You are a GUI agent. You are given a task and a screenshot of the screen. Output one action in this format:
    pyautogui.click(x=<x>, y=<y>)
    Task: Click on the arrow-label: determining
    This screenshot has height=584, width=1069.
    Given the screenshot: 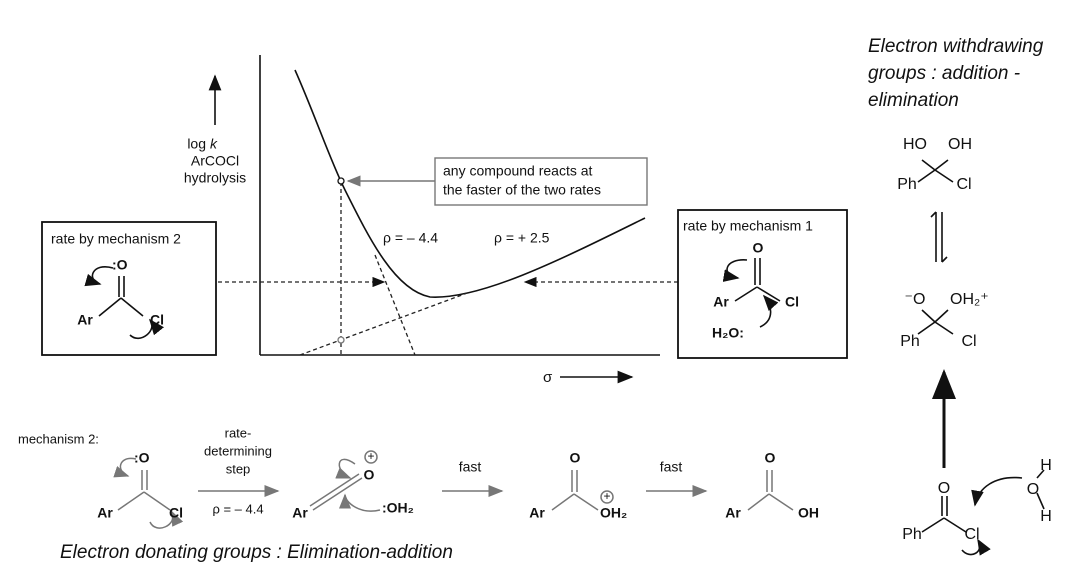 What is the action you would take?
    pyautogui.click(x=238, y=450)
    